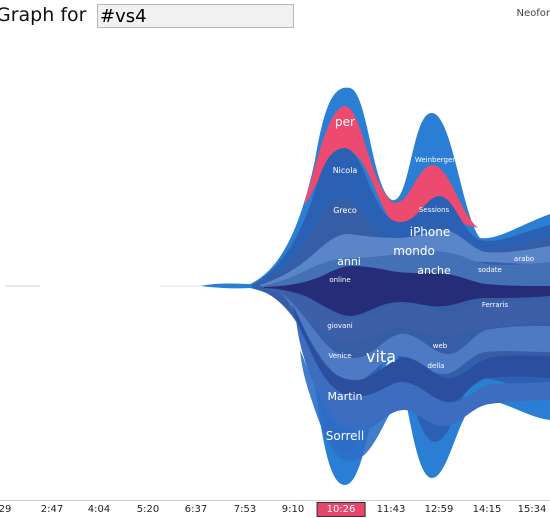 The width and height of the screenshot is (550, 518). What do you see at coordinates (345, 170) in the screenshot?
I see `stream-label-nicola: Nicola` at bounding box center [345, 170].